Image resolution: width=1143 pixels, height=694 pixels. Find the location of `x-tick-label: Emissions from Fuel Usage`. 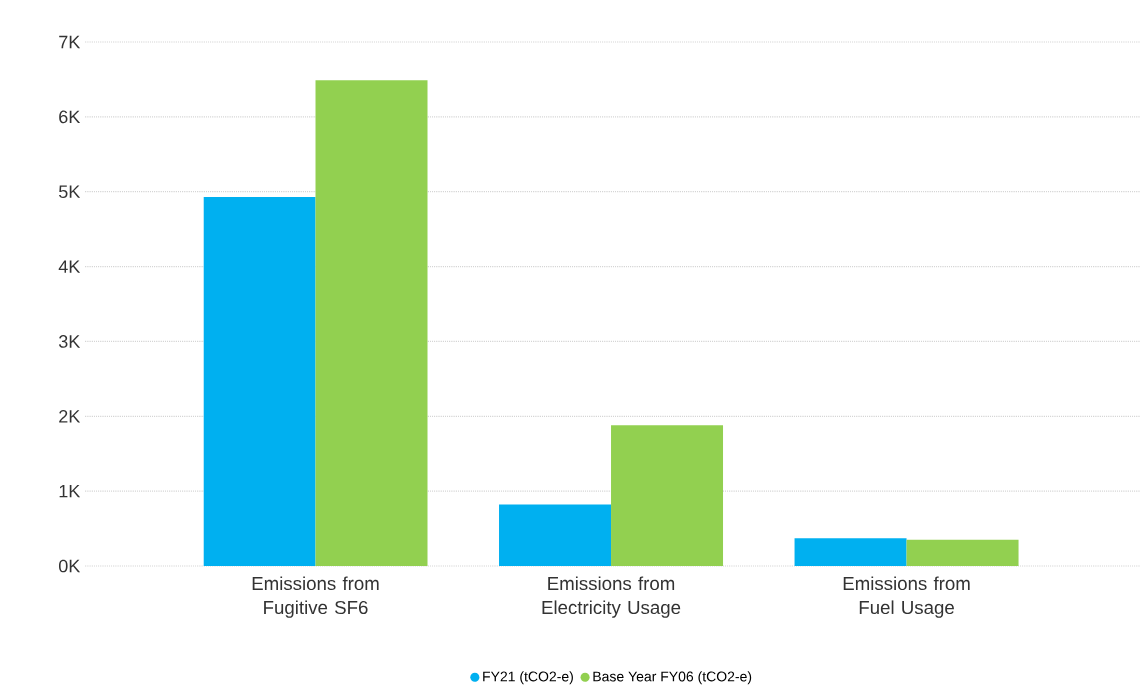

x-tick-label: Emissions from Fuel Usage is located at coordinates (906, 597).